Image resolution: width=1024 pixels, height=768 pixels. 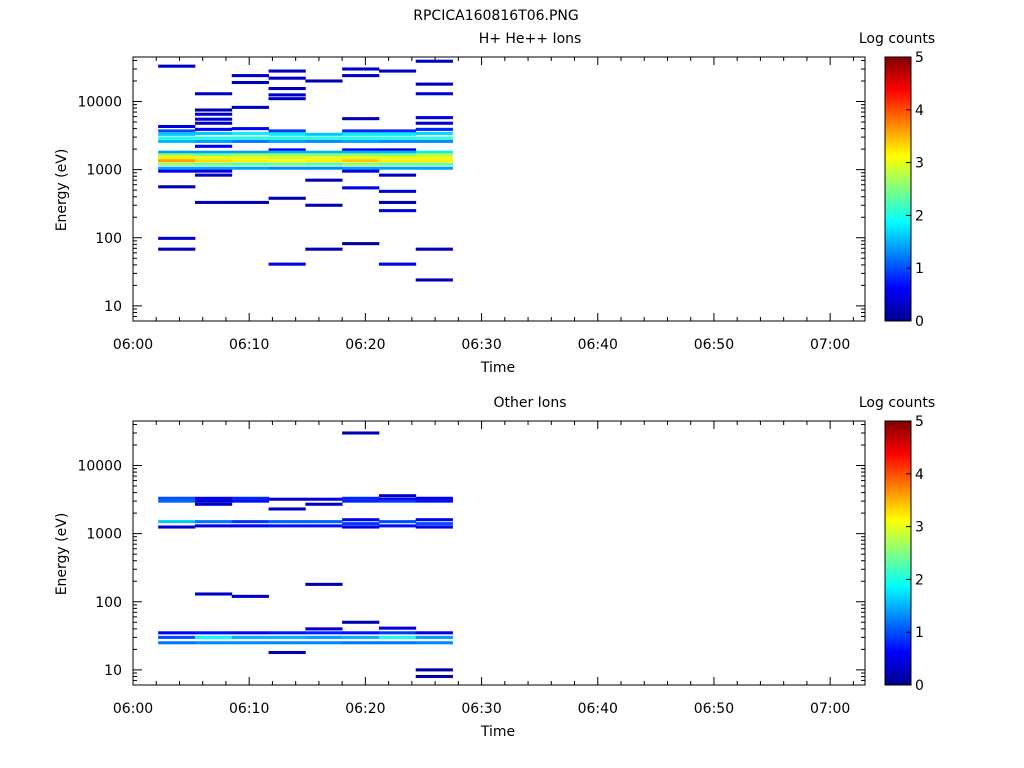 What do you see at coordinates (133, 709) in the screenshot?
I see `x-tick-label: 06:00` at bounding box center [133, 709].